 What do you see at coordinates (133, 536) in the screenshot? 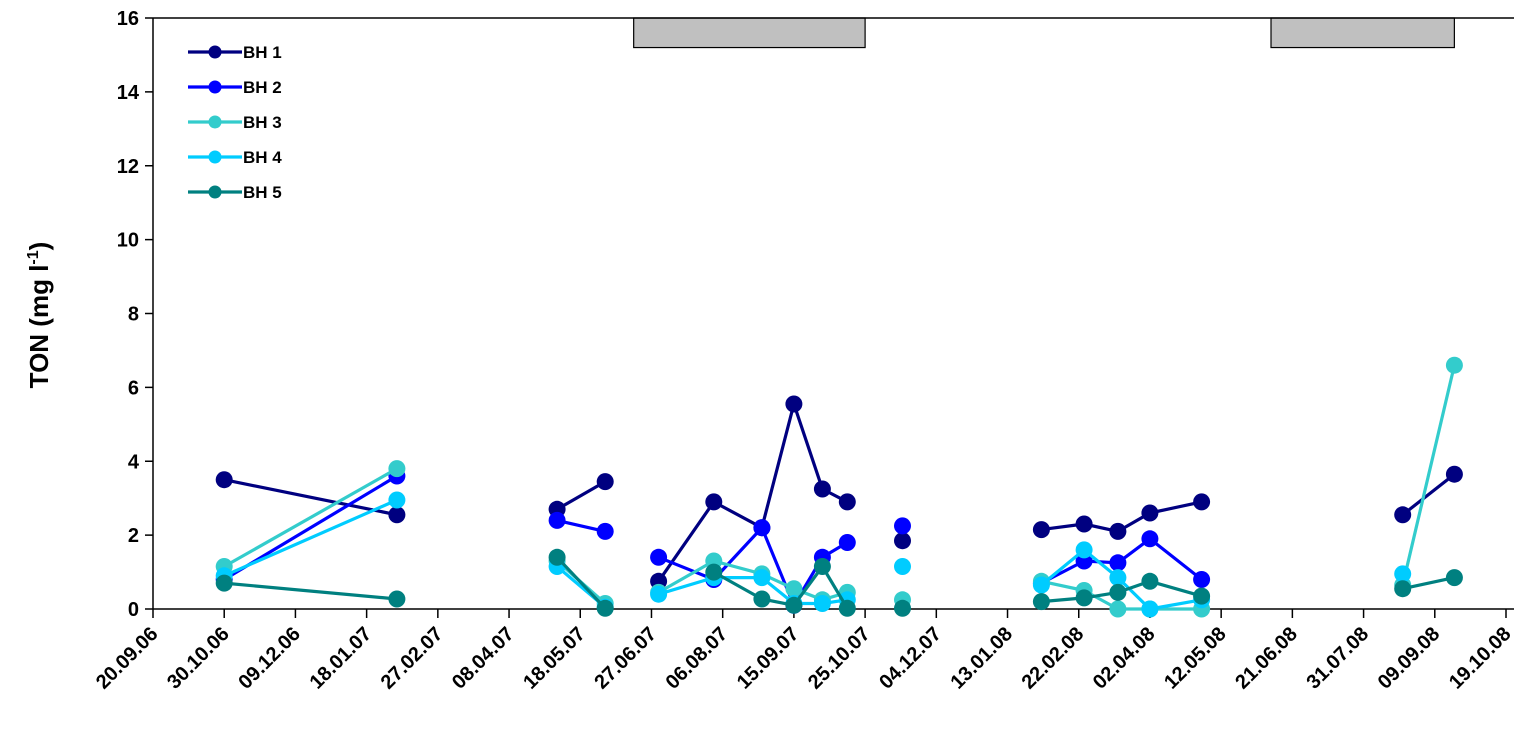
I see `y-tick-label: 2` at bounding box center [133, 536].